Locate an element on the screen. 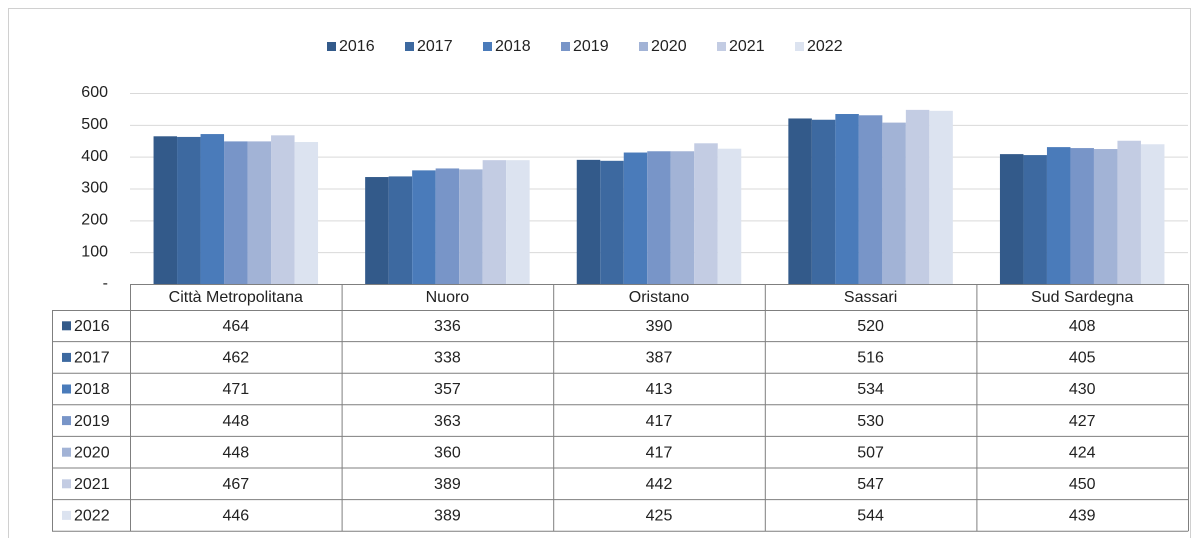  y-tick-label: 500 is located at coordinates (94, 124).